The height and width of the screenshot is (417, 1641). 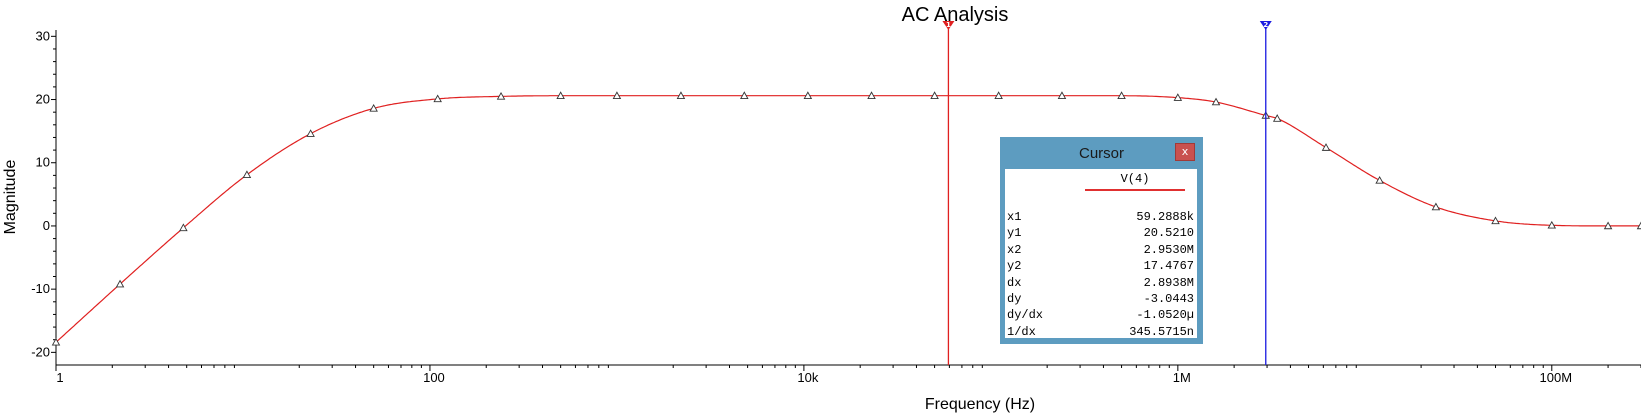 What do you see at coordinates (1101, 283) in the screenshot?
I see `cursor-row-dx: dx 2.8938M` at bounding box center [1101, 283].